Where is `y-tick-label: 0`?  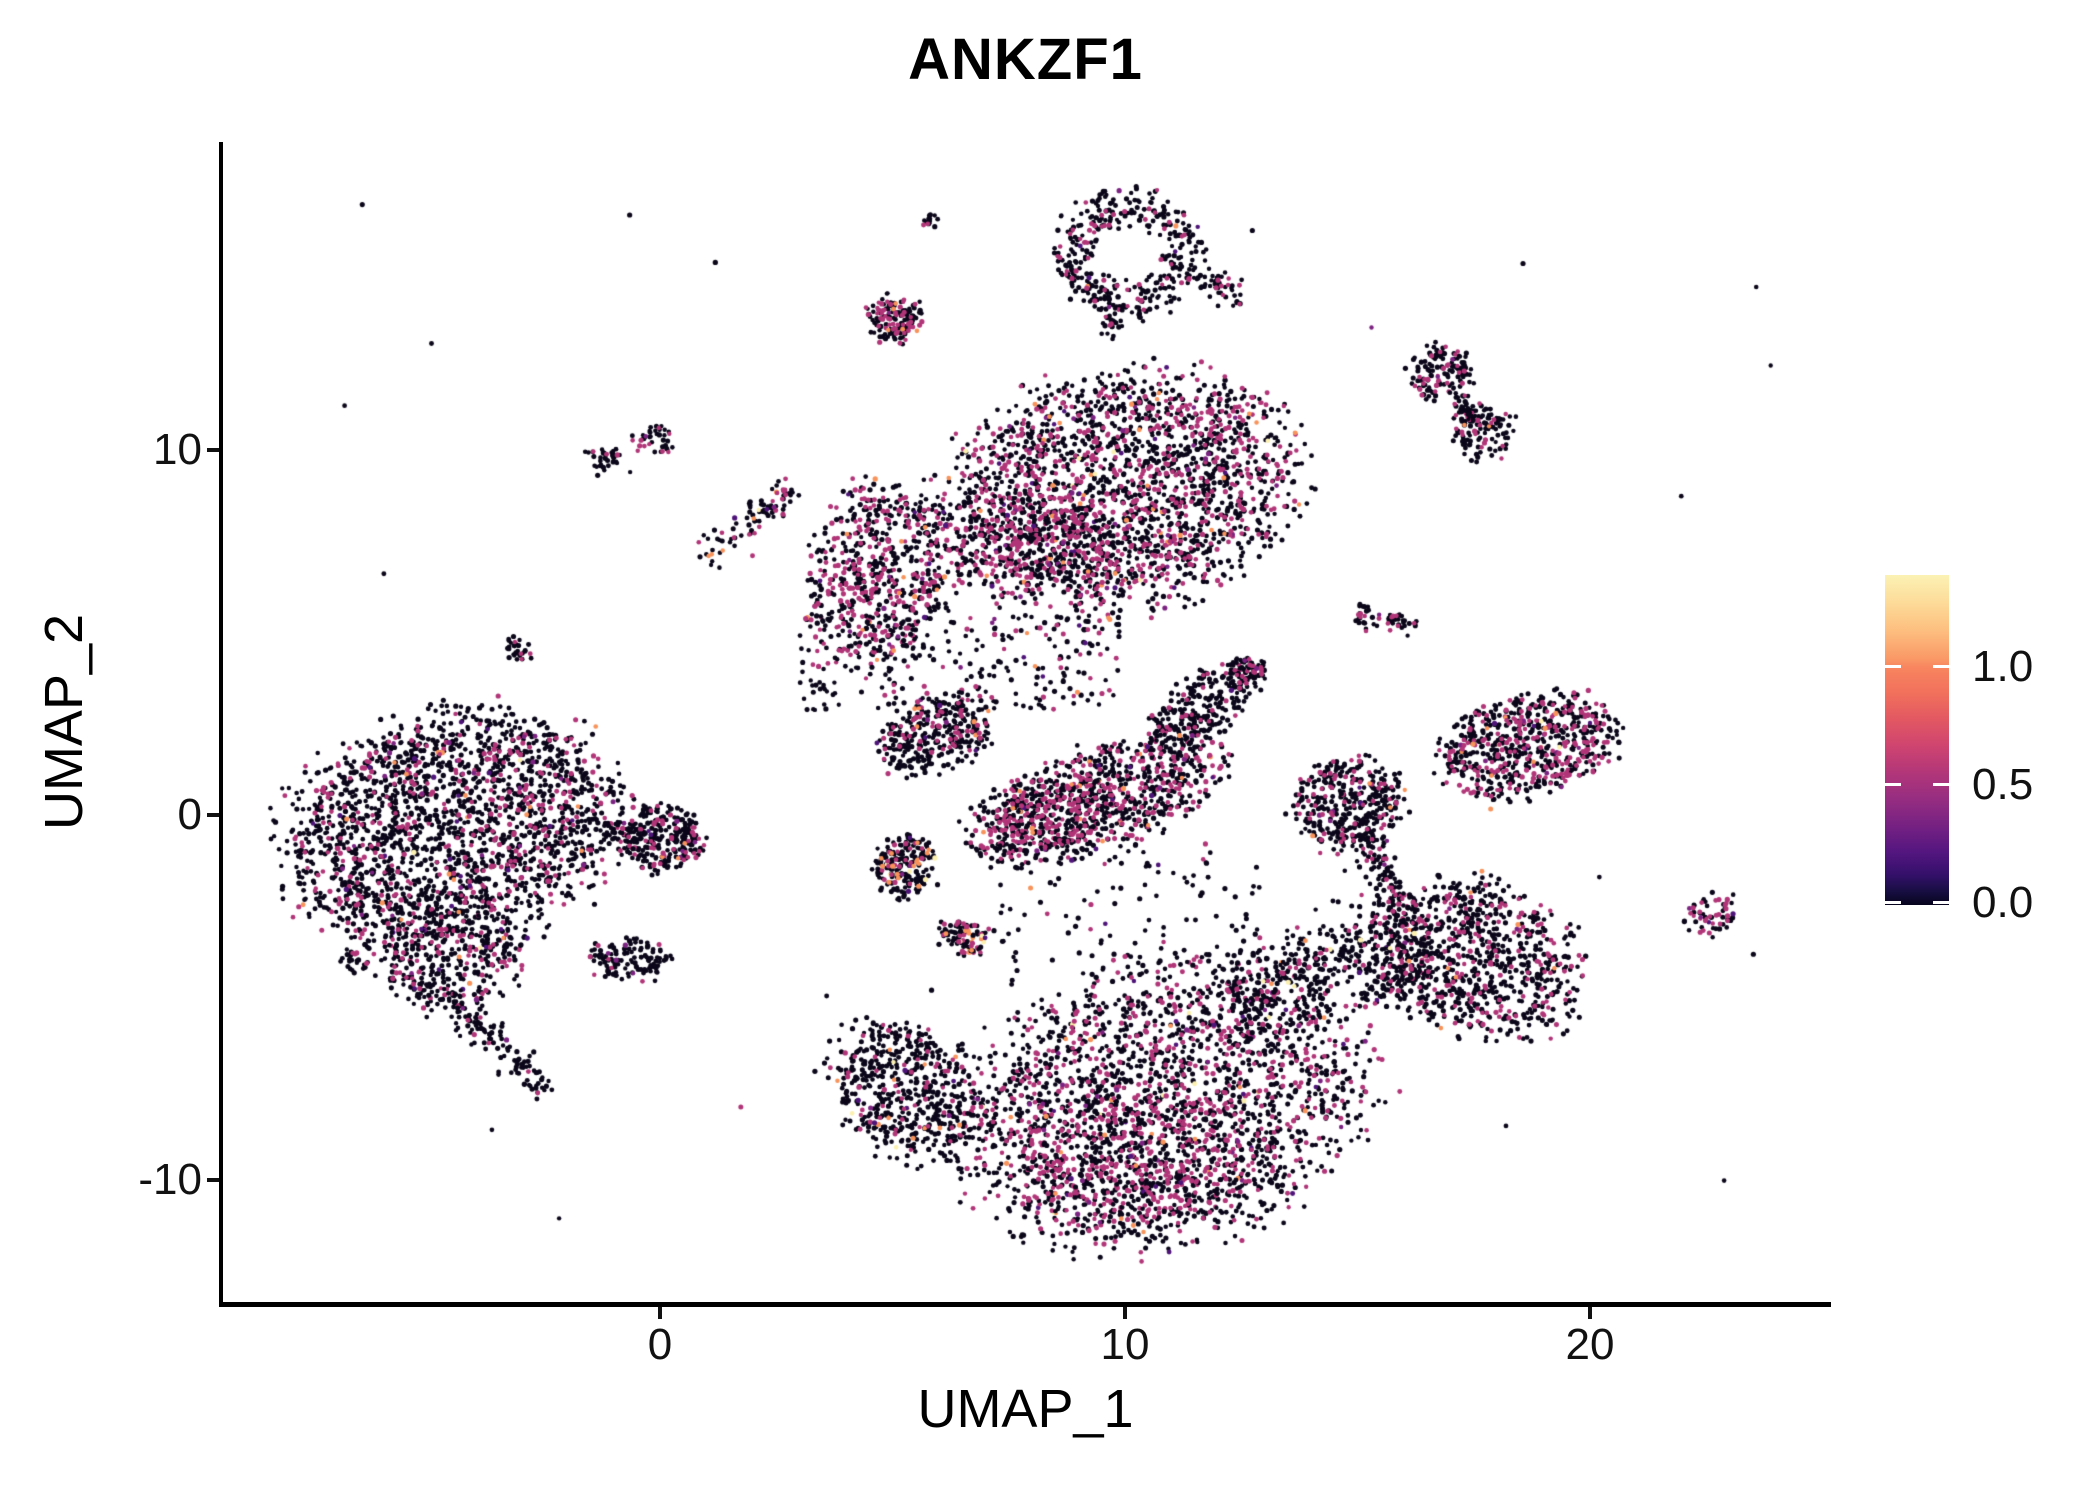
y-tick-label: 0 is located at coordinates (189, 814).